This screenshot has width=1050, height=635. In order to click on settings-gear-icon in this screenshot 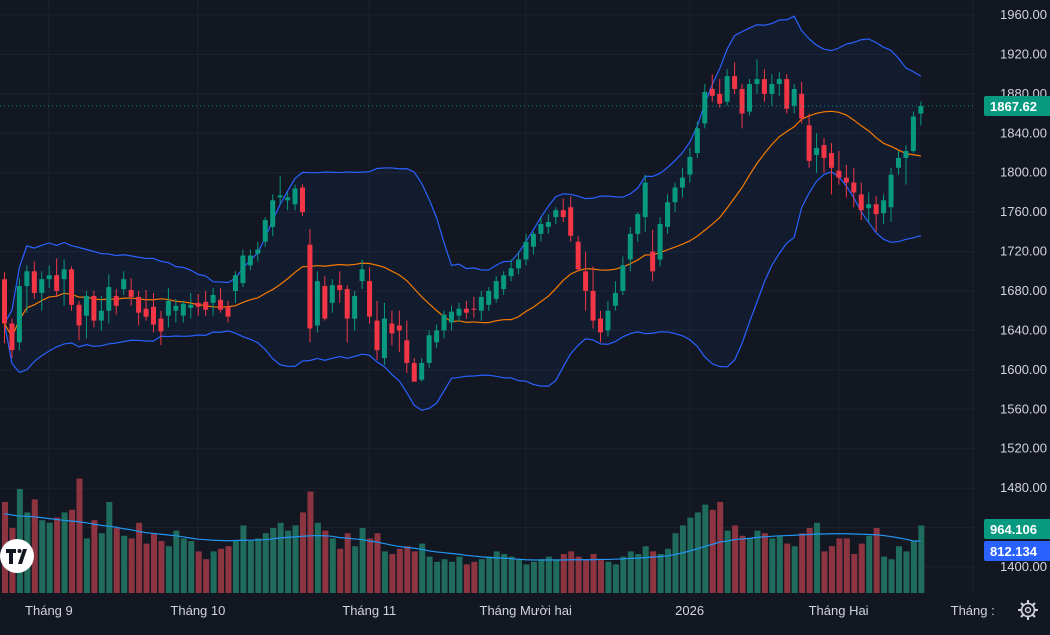, I will do `click(1028, 610)`.